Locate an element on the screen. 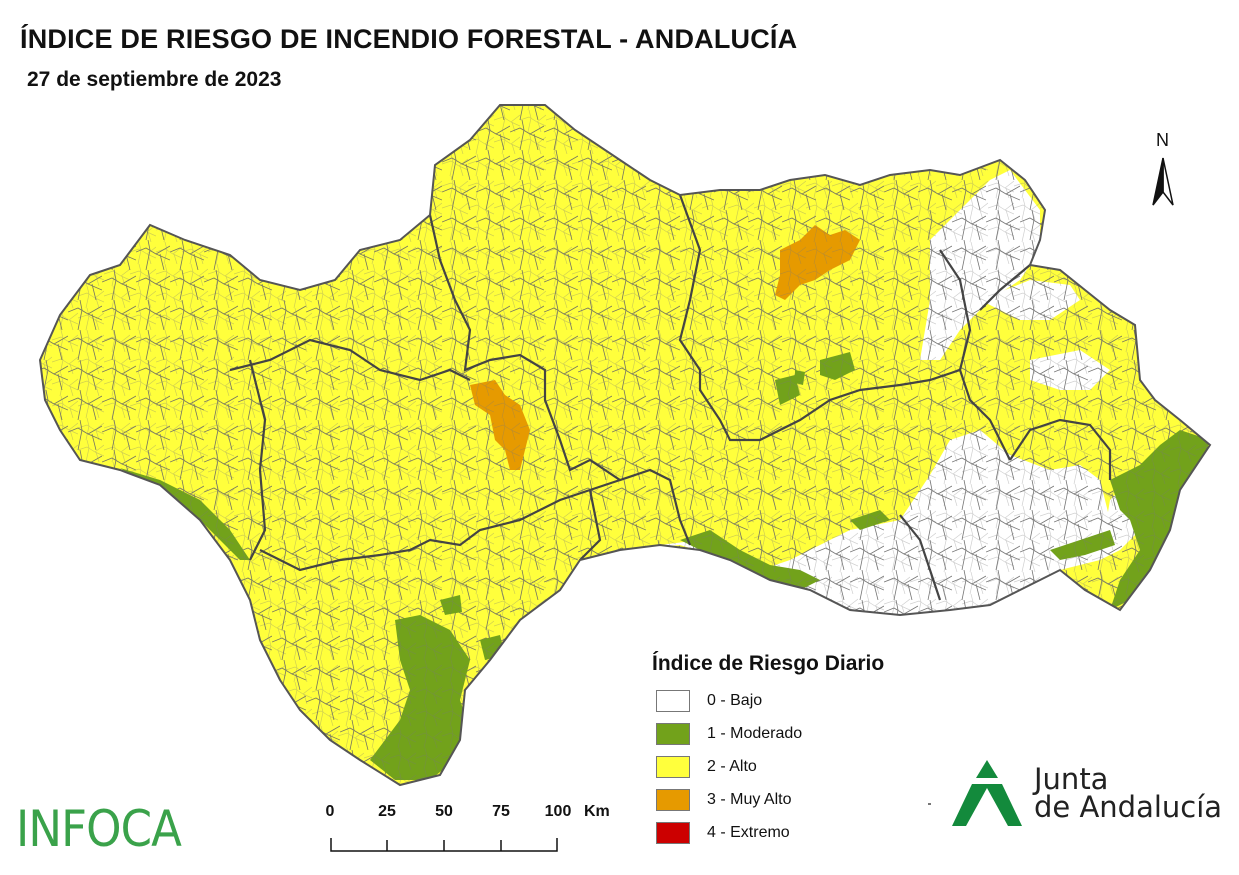 Image resolution: width=1239 pixels, height=875 pixels. north-arrow: N is located at coordinates (1163, 170).